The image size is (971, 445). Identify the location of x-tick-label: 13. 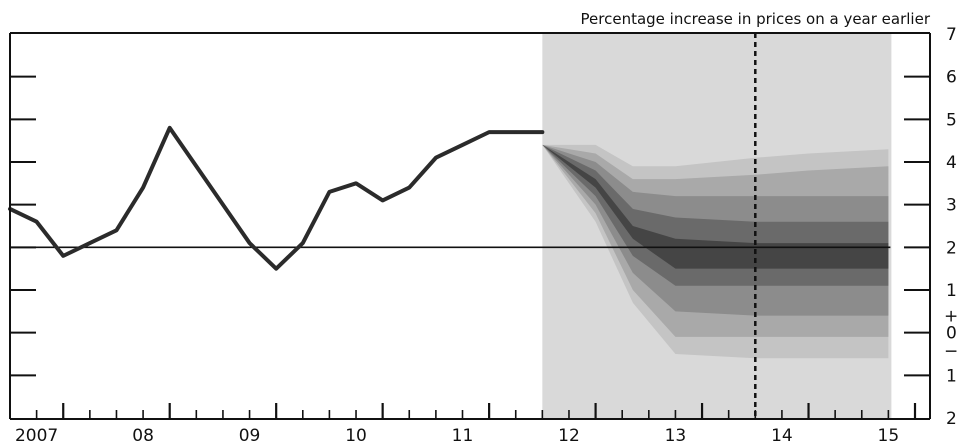
(676, 435).